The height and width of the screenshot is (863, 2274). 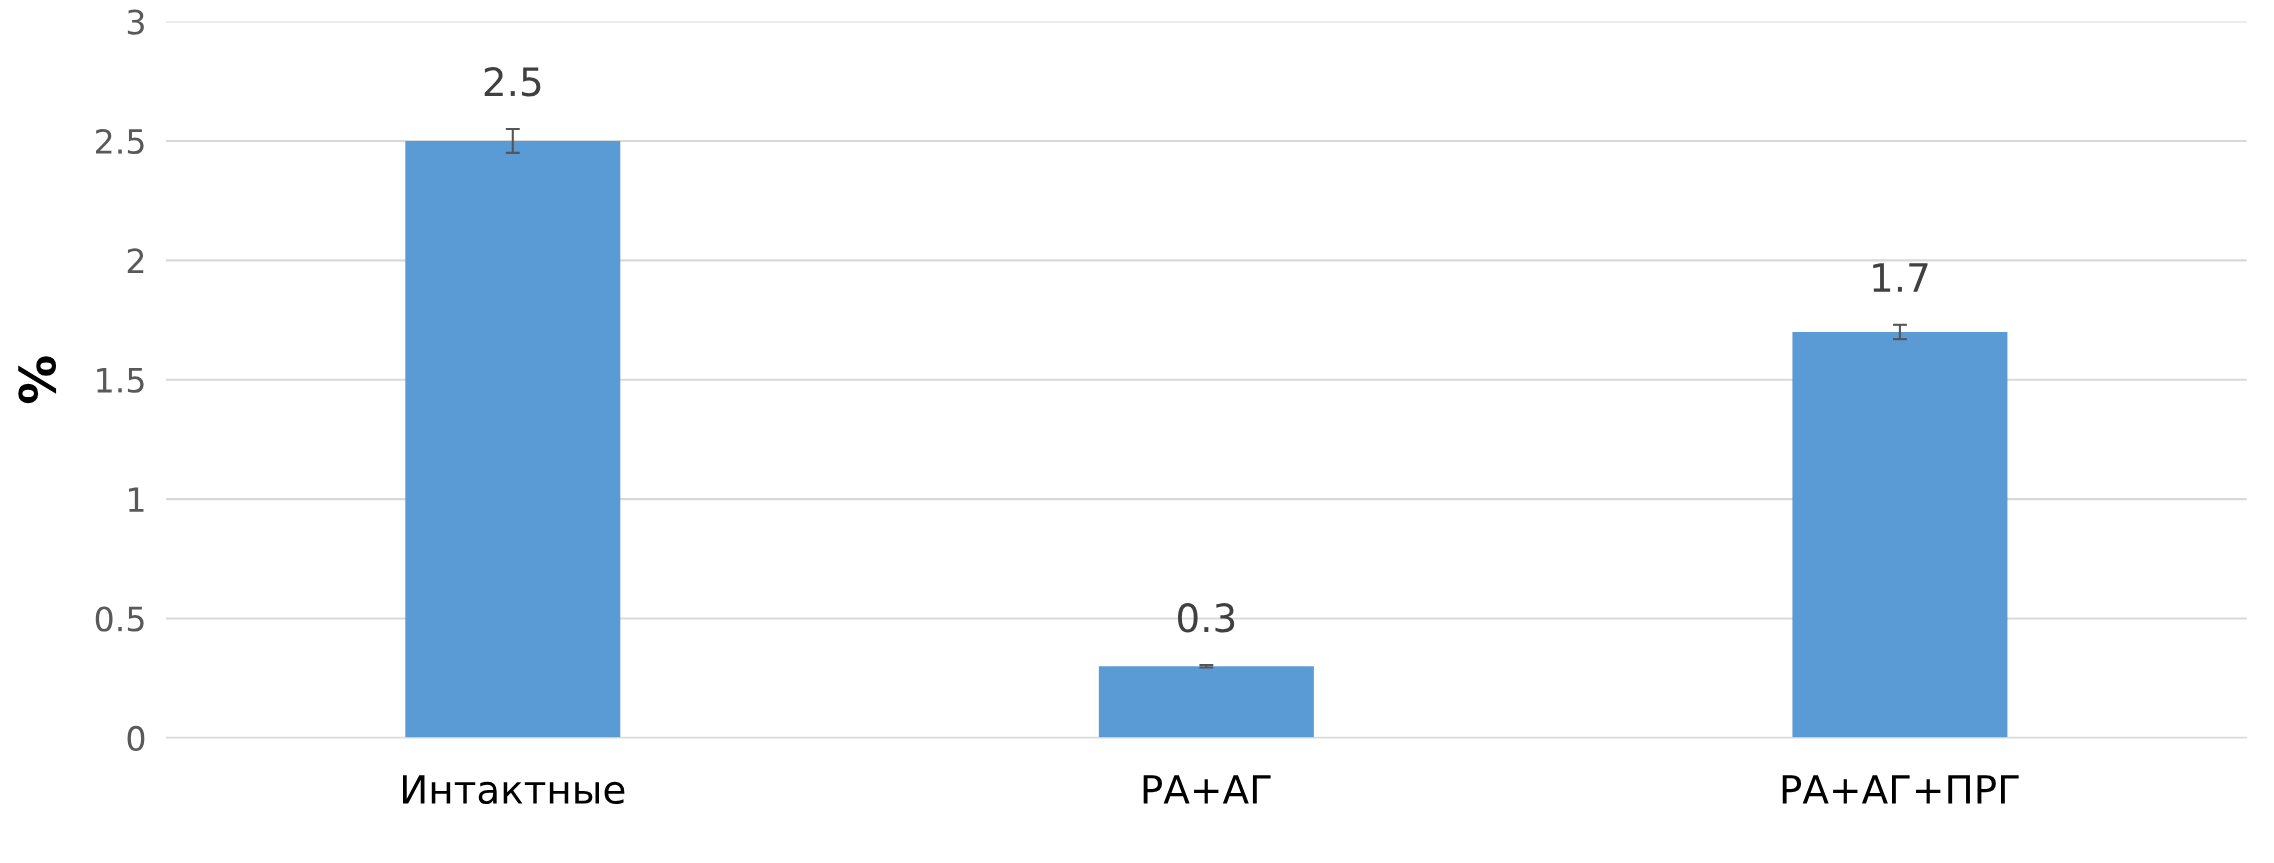 What do you see at coordinates (1206, 618) in the screenshot?
I see `data-label: 0.3` at bounding box center [1206, 618].